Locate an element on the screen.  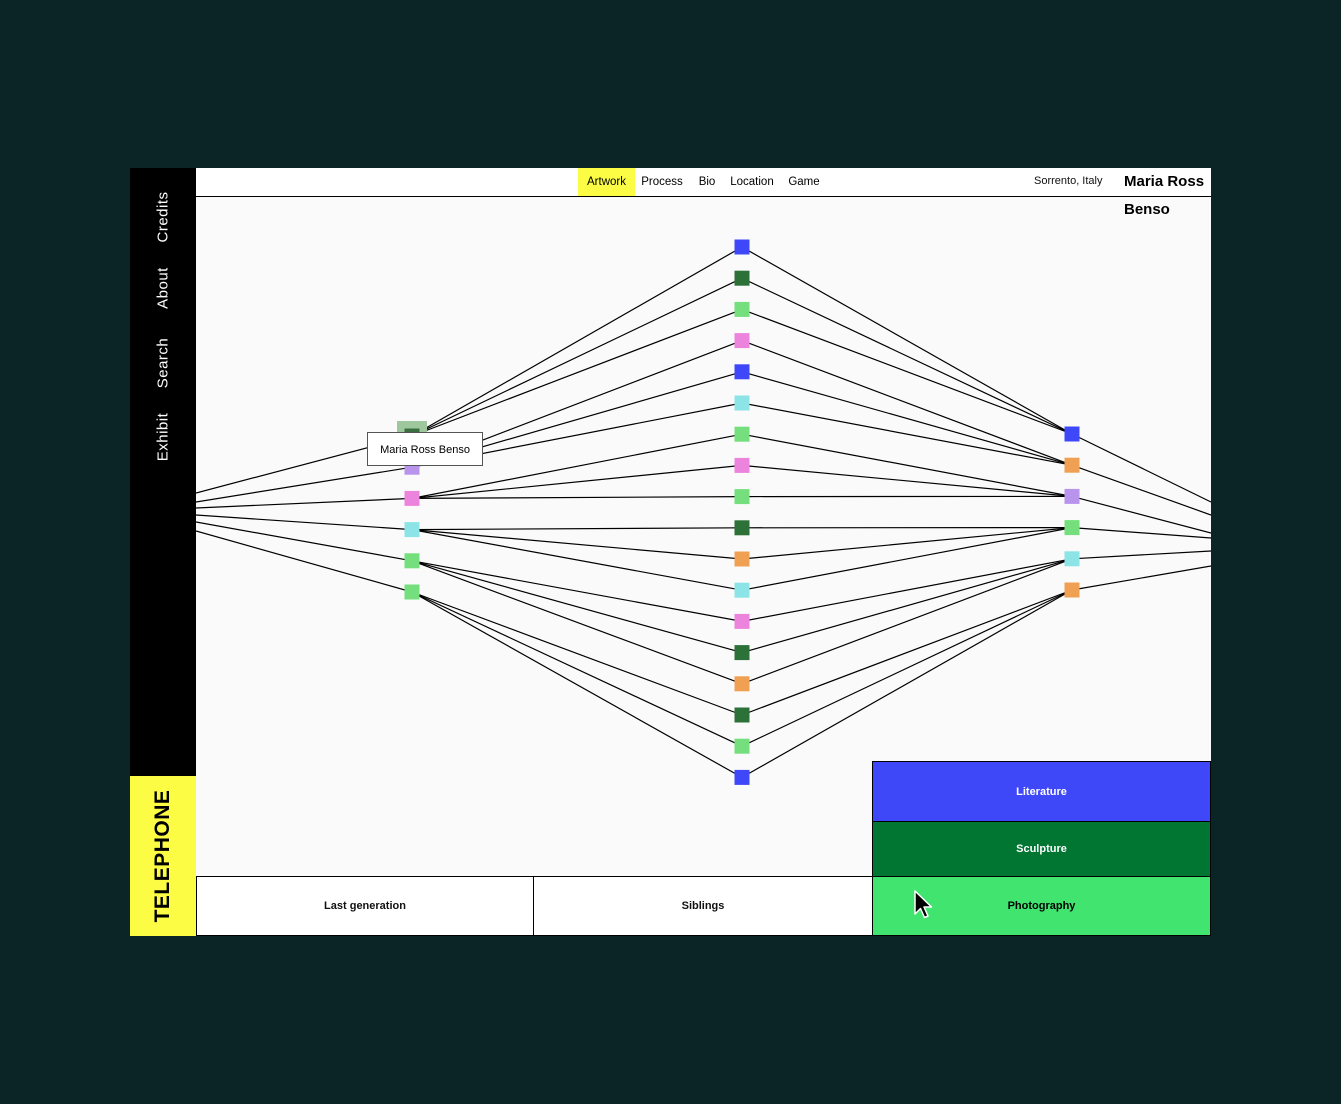
tab-bio: Bio is located at coordinates (707, 182).